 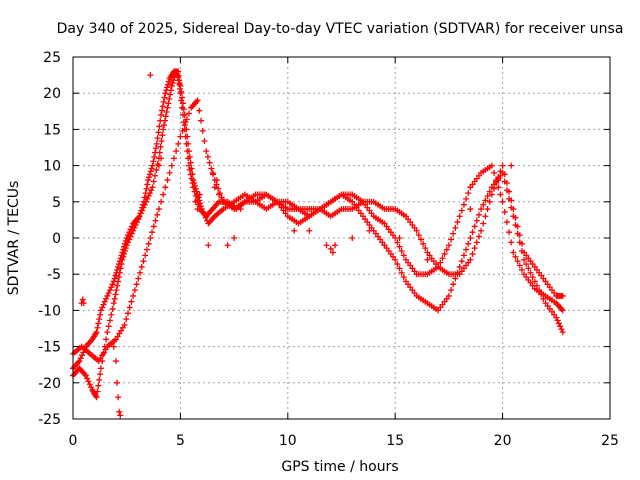 What do you see at coordinates (56, 203) in the screenshot?
I see `y-tick-label: 5` at bounding box center [56, 203].